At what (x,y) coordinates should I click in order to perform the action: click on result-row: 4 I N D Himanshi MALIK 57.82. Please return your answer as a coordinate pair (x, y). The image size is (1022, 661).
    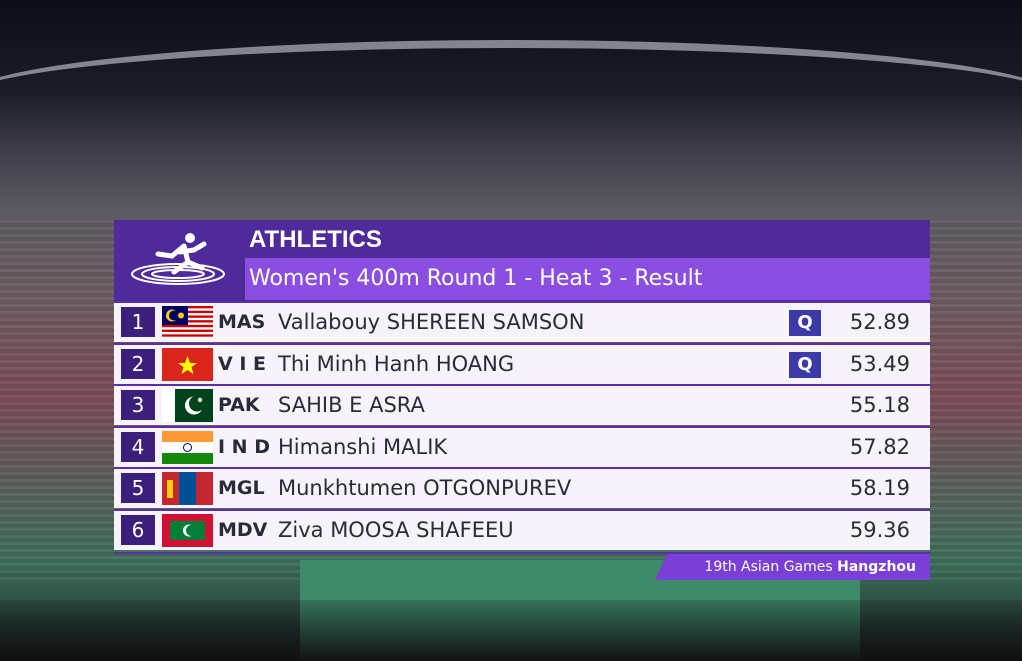
    Looking at the image, I should click on (522, 446).